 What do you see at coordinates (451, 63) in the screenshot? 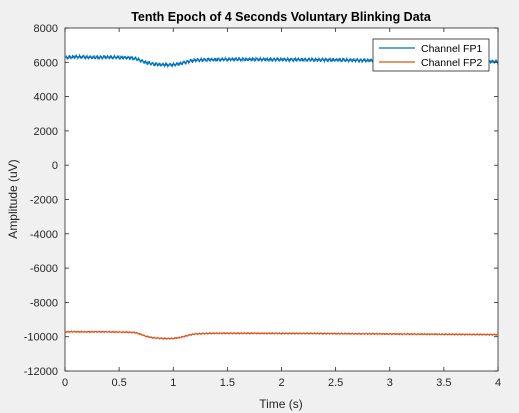
I see `legend-label-fp2: Channel FP2` at bounding box center [451, 63].